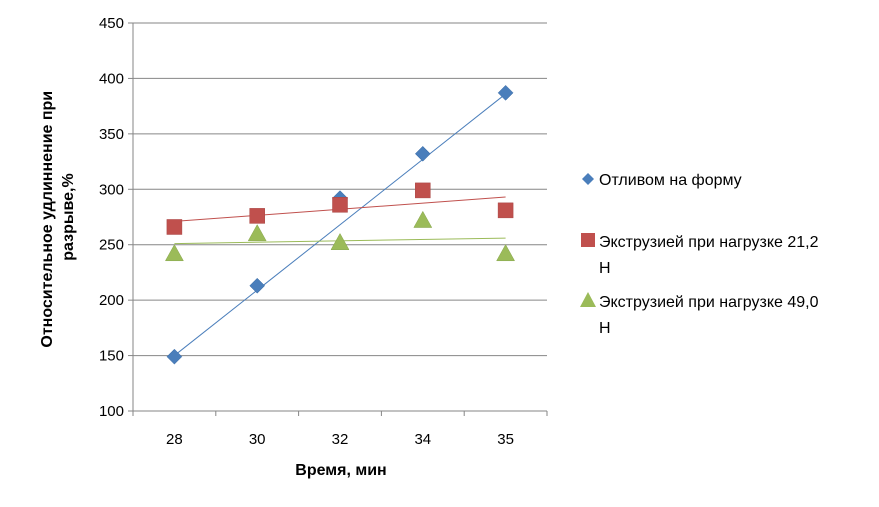 The height and width of the screenshot is (507, 879). I want to click on x-tick-label: 34, so click(422, 439).